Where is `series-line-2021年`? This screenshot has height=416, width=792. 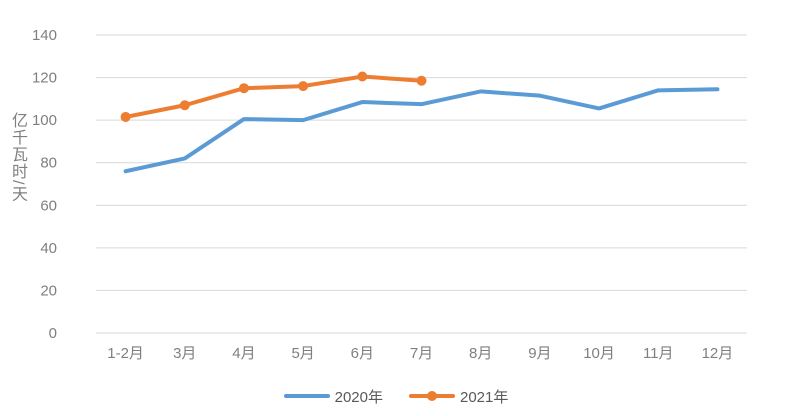
series-line-2021年 is located at coordinates (273, 96).